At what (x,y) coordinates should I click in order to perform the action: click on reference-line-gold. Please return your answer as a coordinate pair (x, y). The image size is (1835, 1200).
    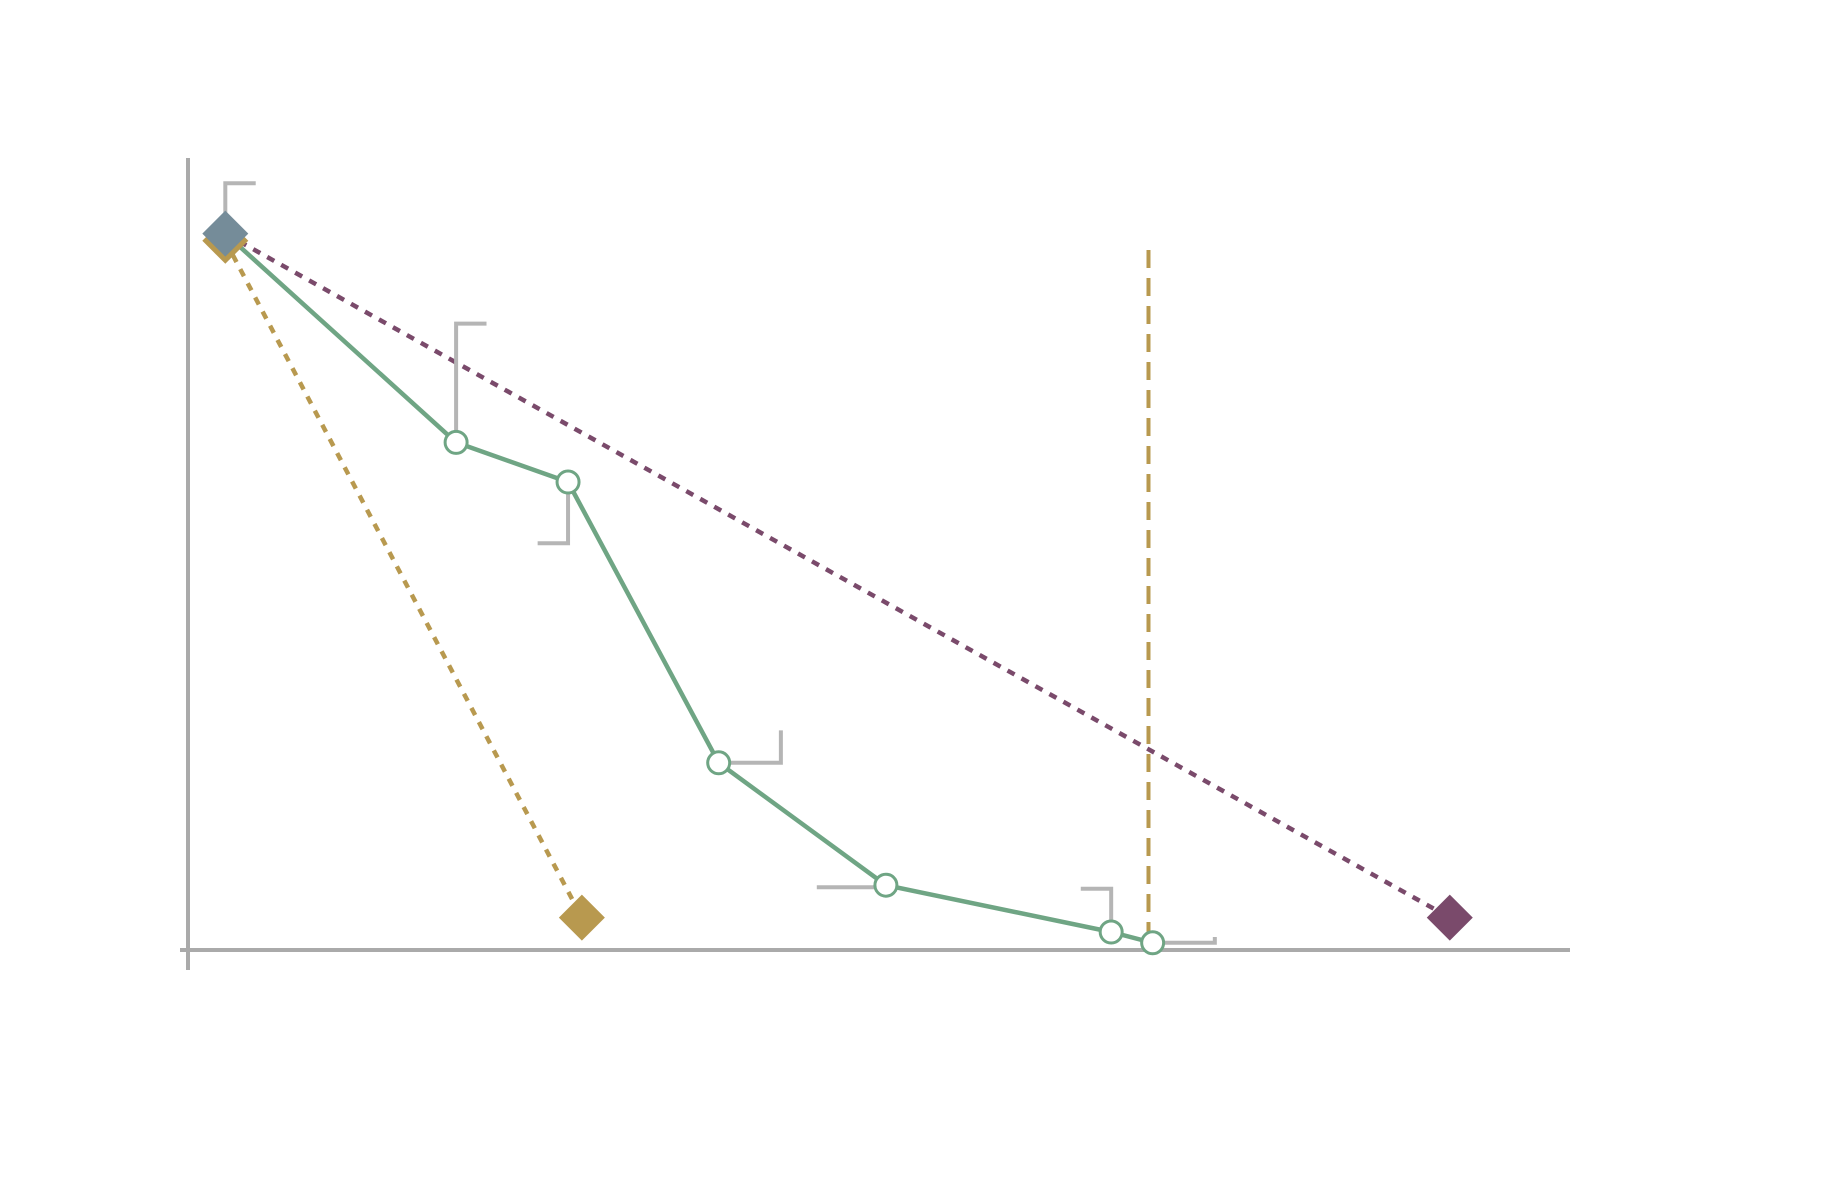
    Looking at the image, I should click on (403, 579).